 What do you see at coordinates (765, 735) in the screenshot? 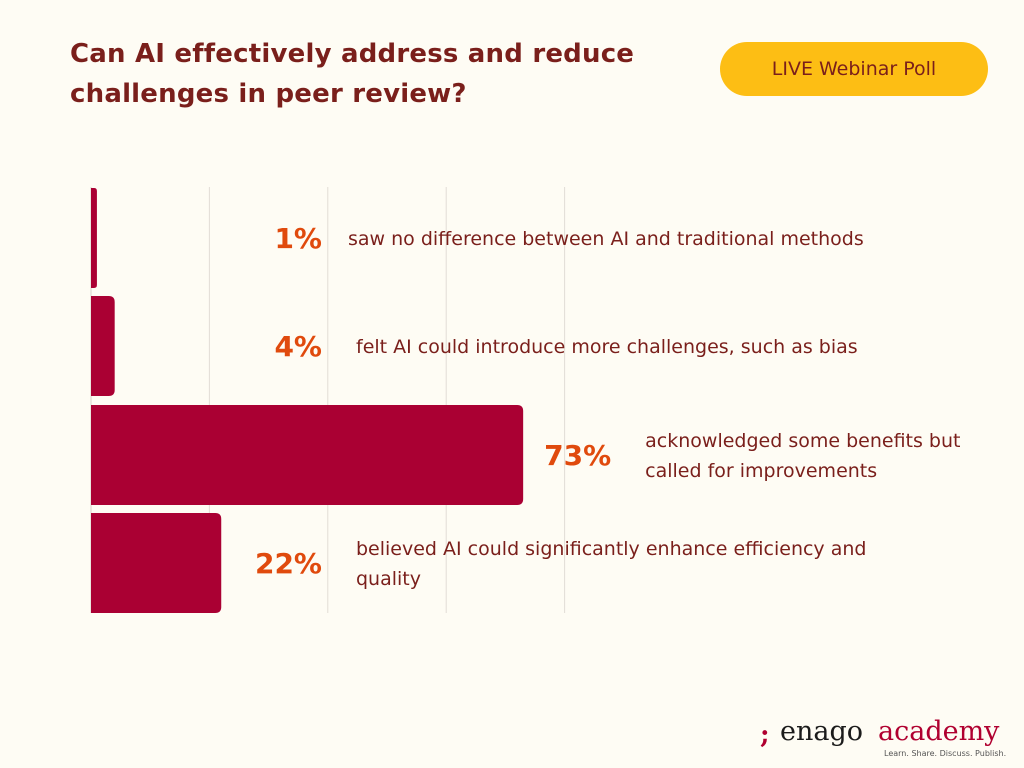
I see `logo-mark: ;` at bounding box center [765, 735].